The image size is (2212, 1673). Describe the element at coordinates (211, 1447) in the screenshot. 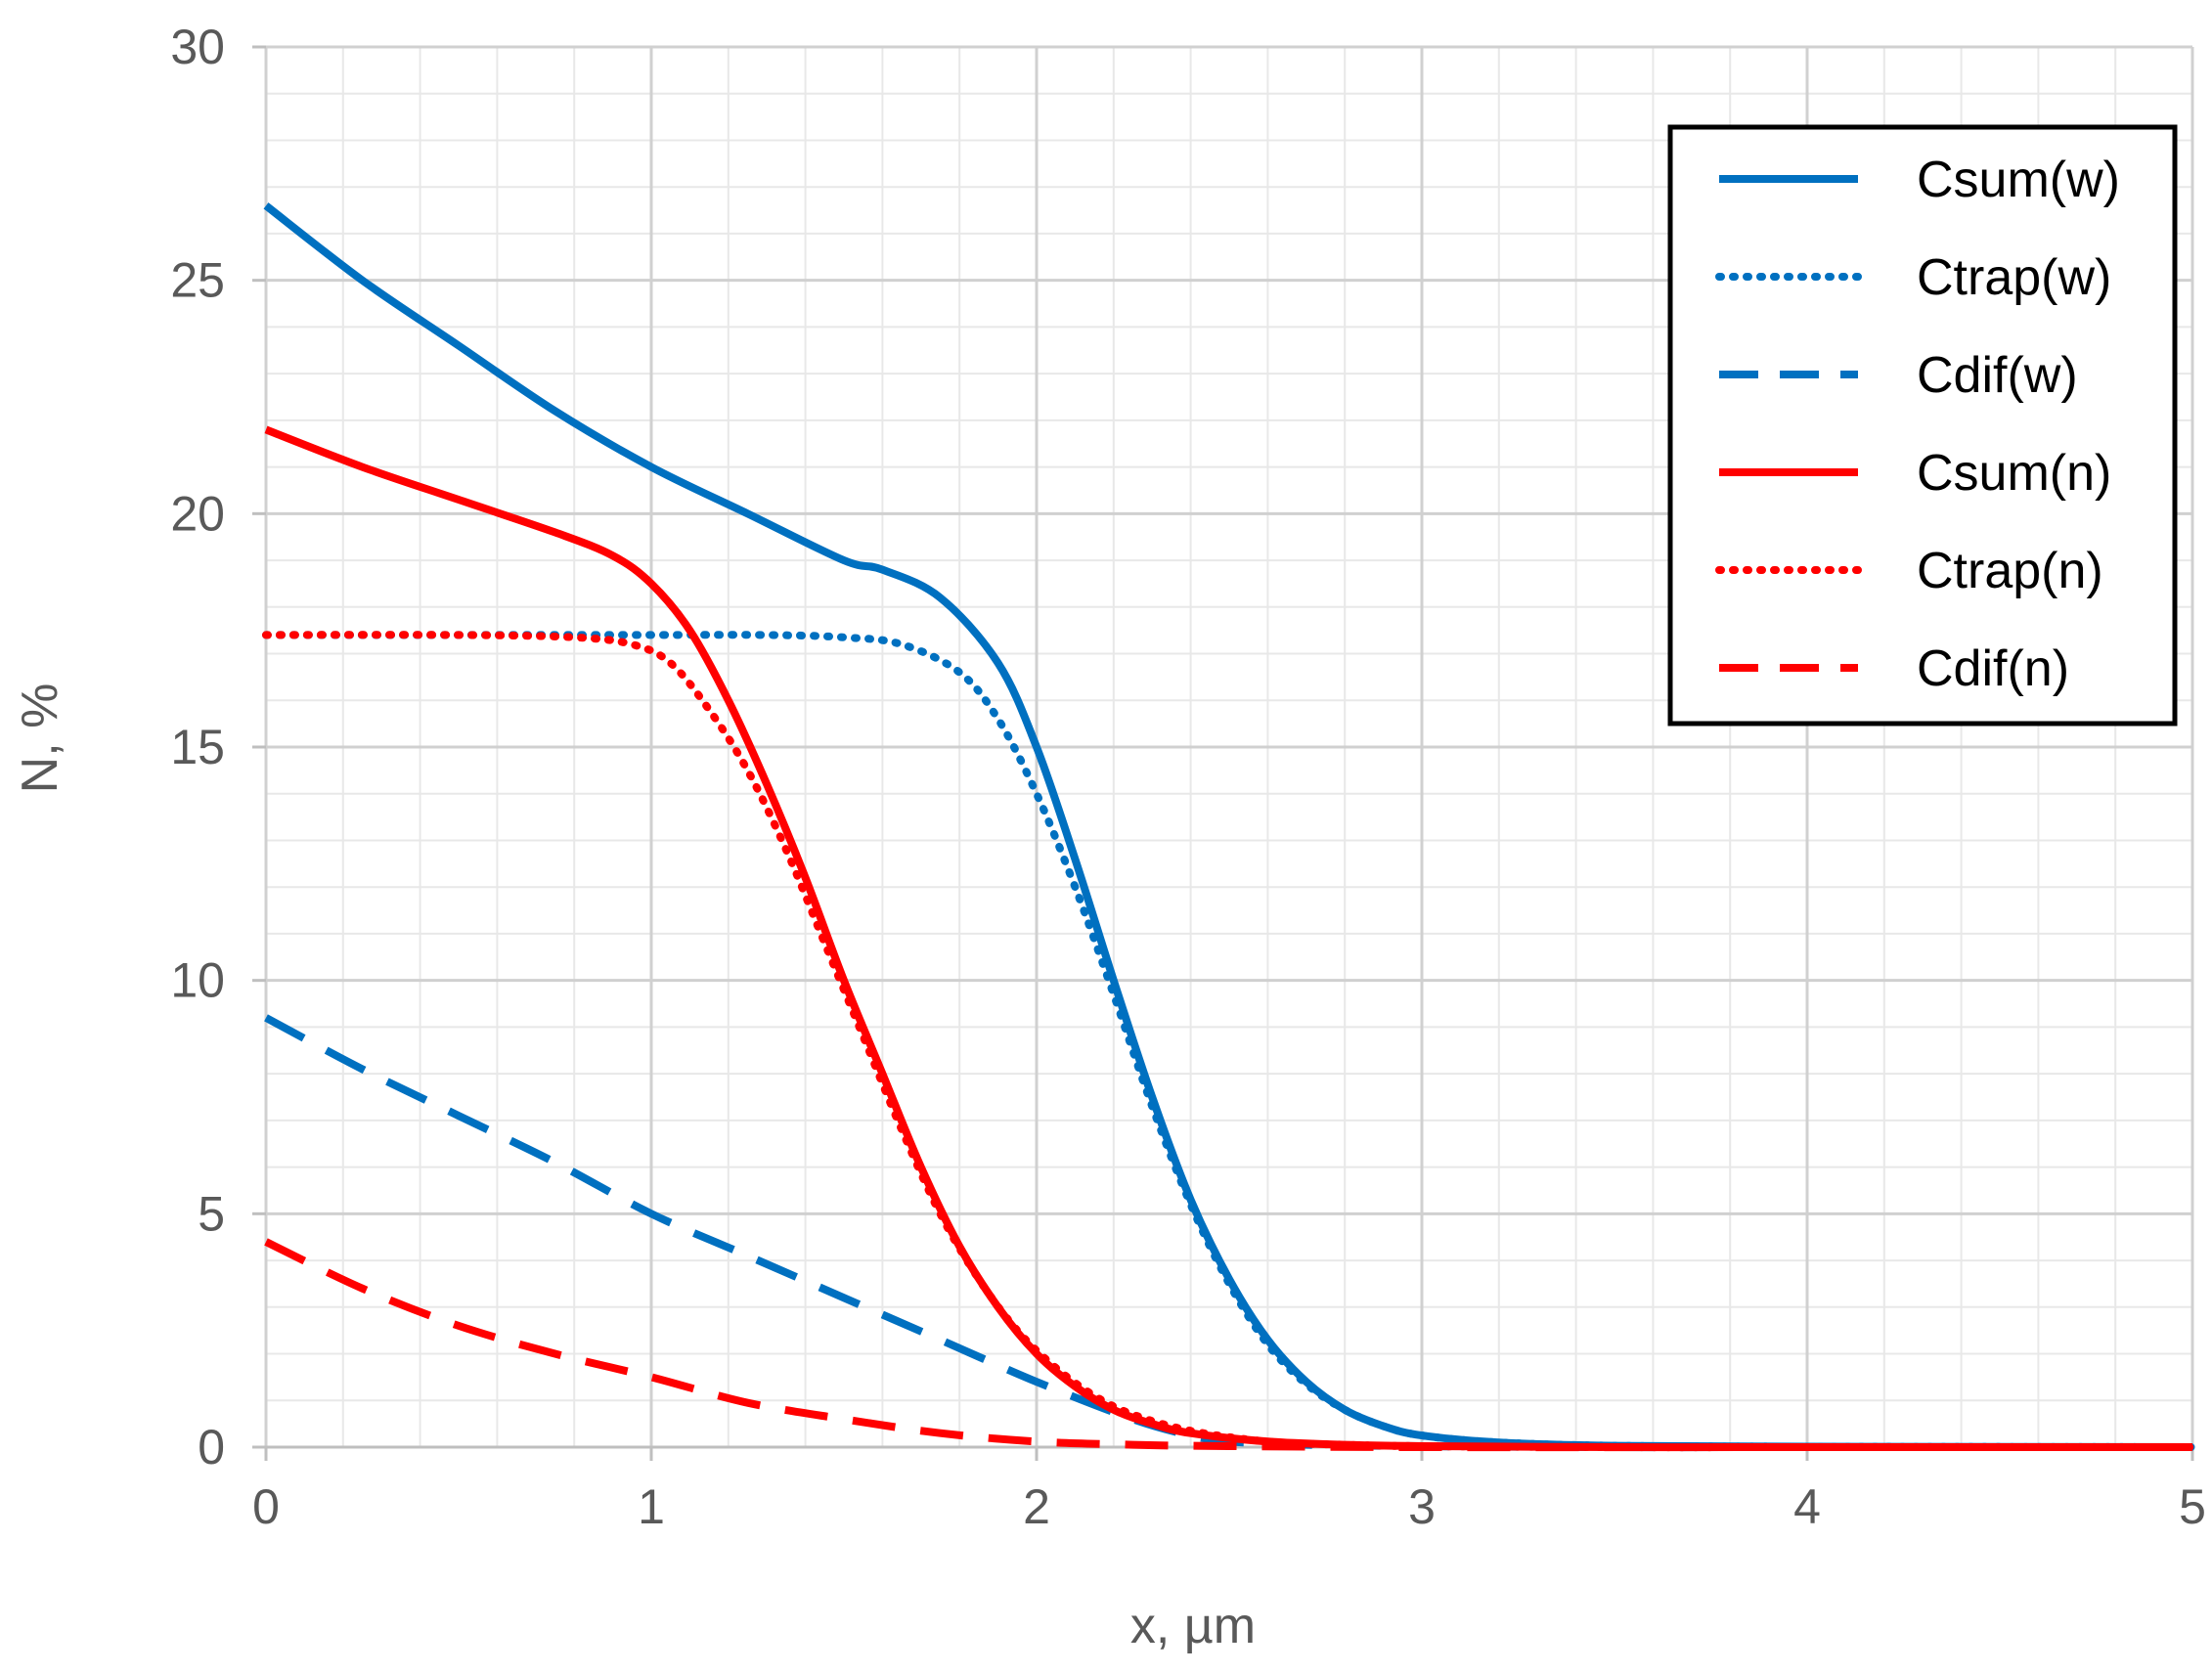

I see `y-tick-label: 0` at that location.